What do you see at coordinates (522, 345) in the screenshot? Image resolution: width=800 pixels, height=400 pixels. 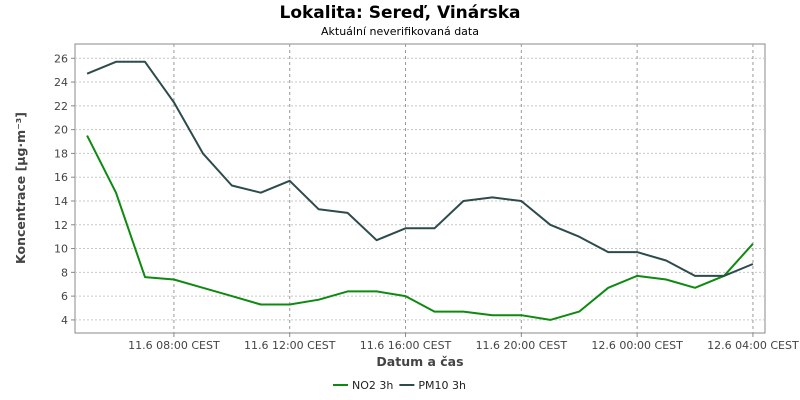 I see `x-tick-label: 11.6 20:00 CEST` at bounding box center [522, 345].